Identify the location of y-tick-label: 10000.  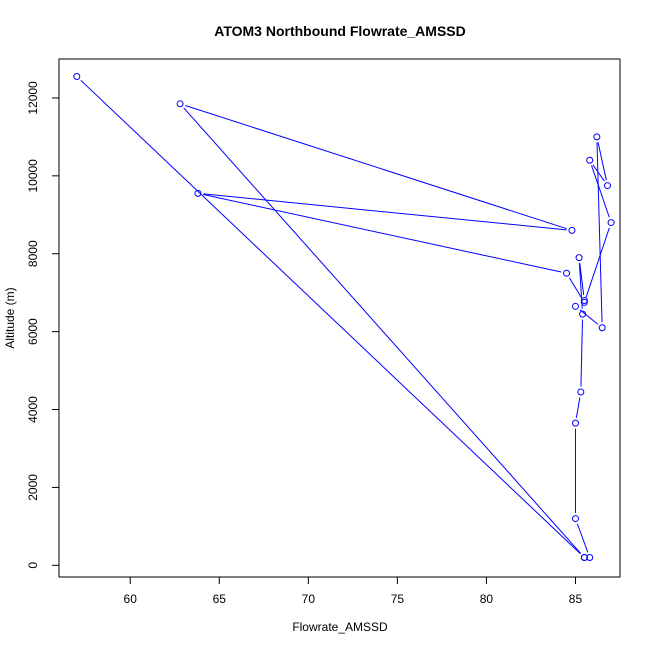
(33, 176).